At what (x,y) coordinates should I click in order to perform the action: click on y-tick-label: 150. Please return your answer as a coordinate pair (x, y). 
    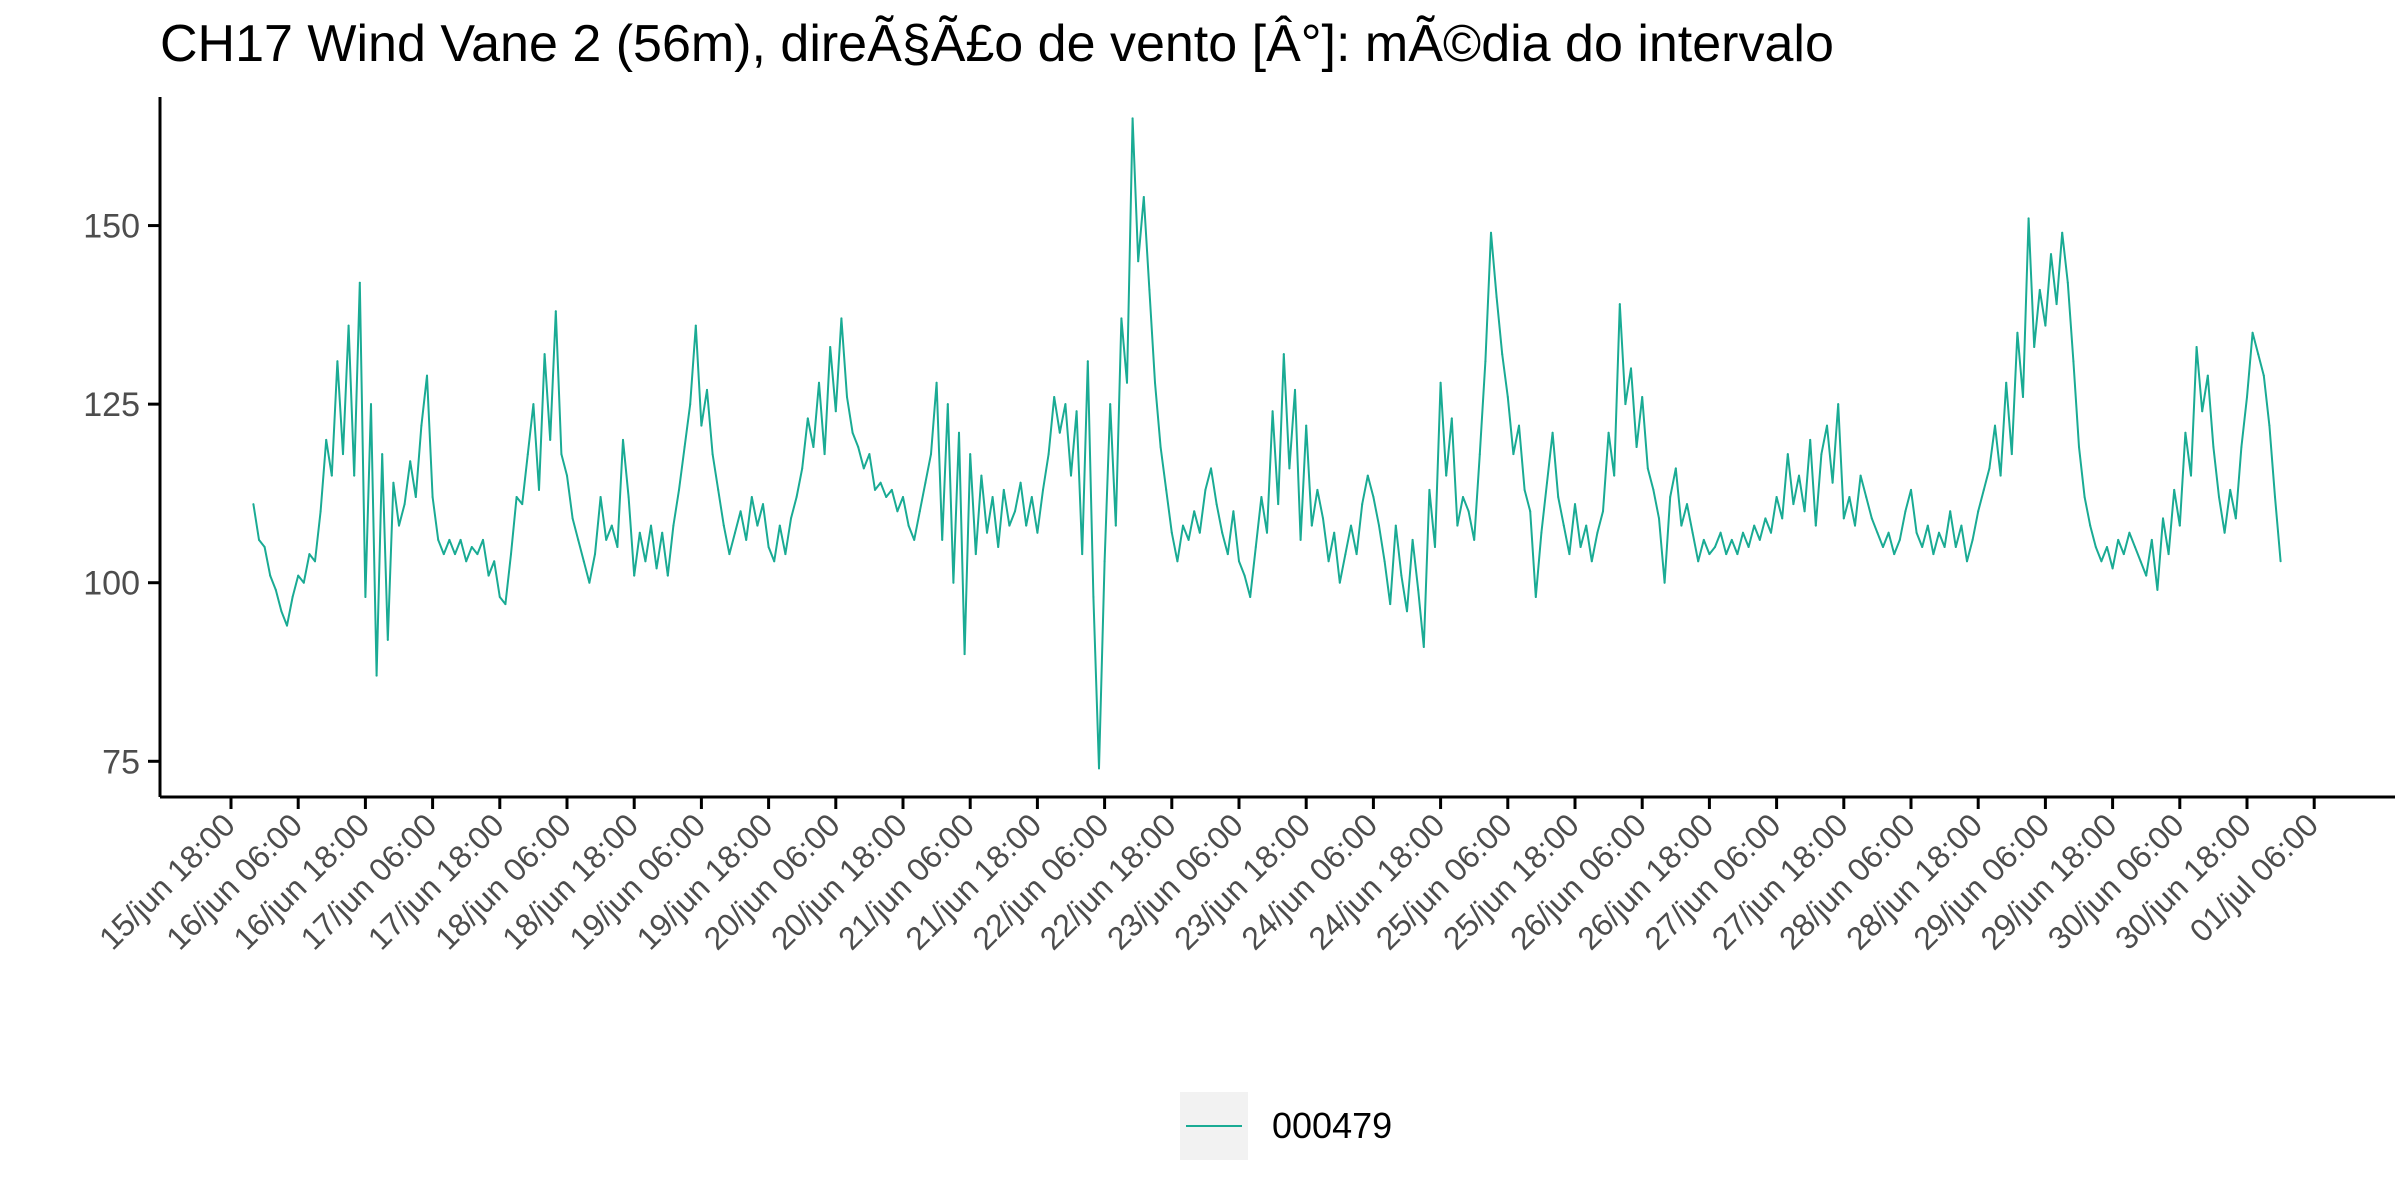
    Looking at the image, I should click on (111, 227).